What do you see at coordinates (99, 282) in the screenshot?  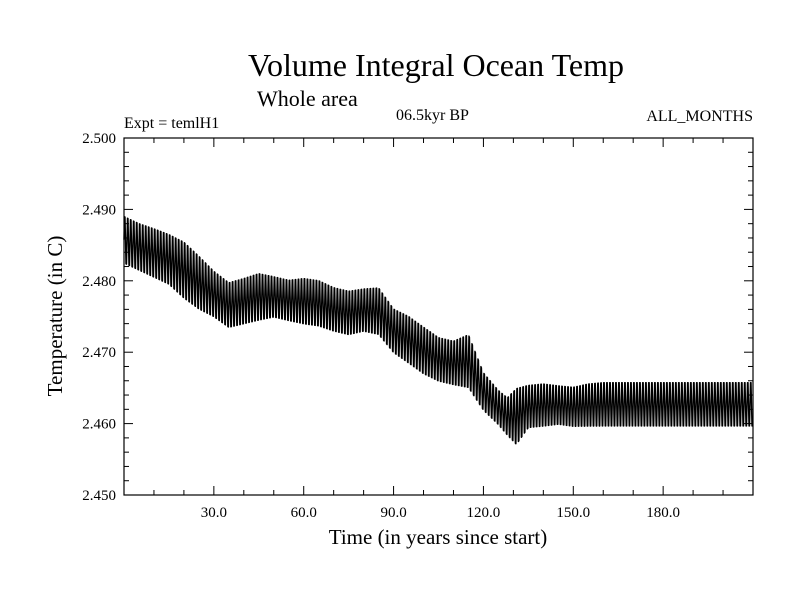 I see `y-tick-label-3: 2.480` at bounding box center [99, 282].